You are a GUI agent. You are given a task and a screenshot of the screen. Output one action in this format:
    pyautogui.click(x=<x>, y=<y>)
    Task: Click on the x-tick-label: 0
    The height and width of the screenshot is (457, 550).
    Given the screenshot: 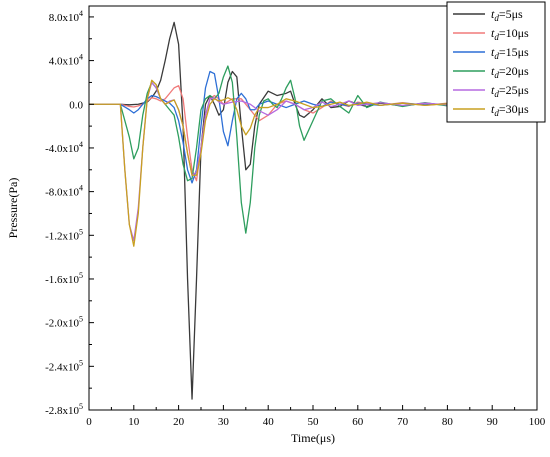 What is the action you would take?
    pyautogui.click(x=89, y=422)
    